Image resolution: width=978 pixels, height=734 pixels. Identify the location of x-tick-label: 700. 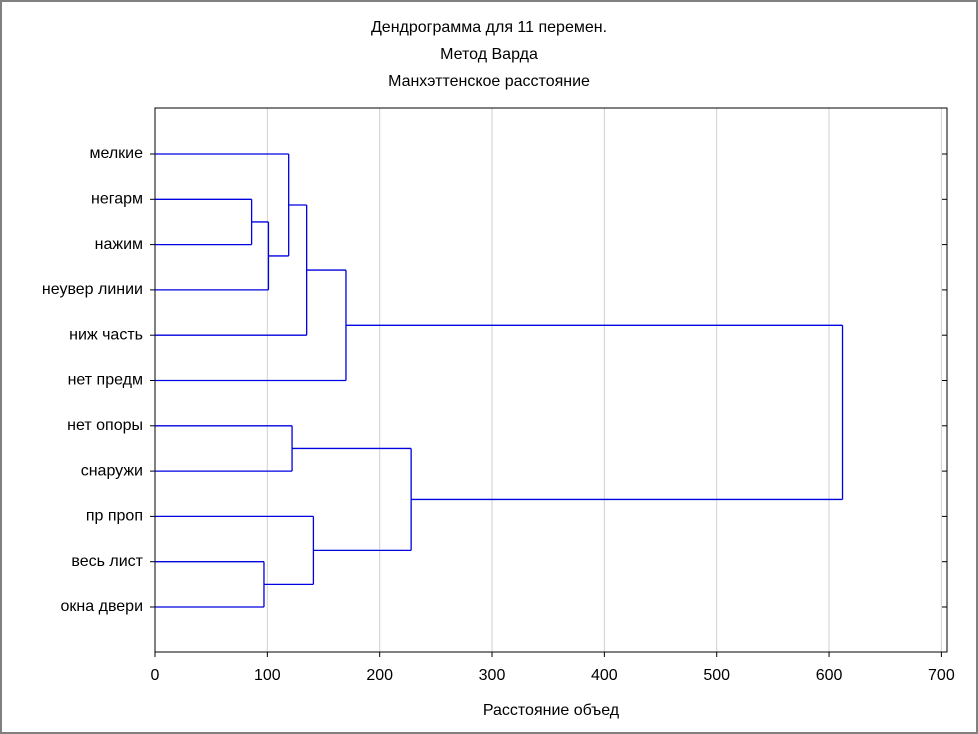
(941, 675).